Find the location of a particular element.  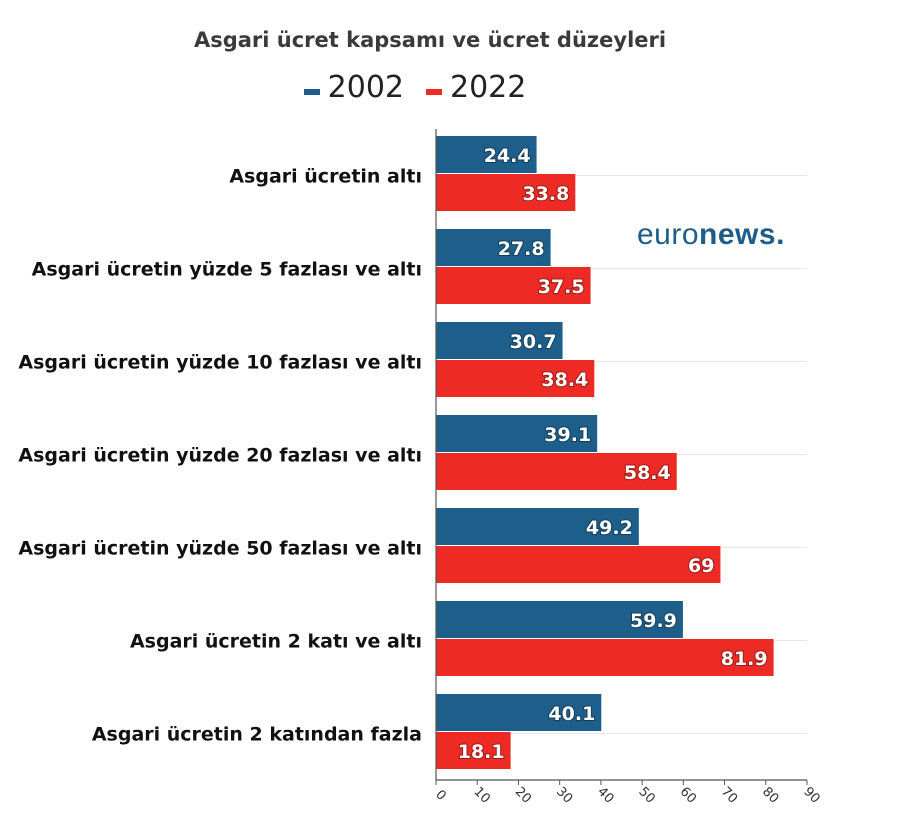

x-tick-label-90: 90 is located at coordinates (811, 795).